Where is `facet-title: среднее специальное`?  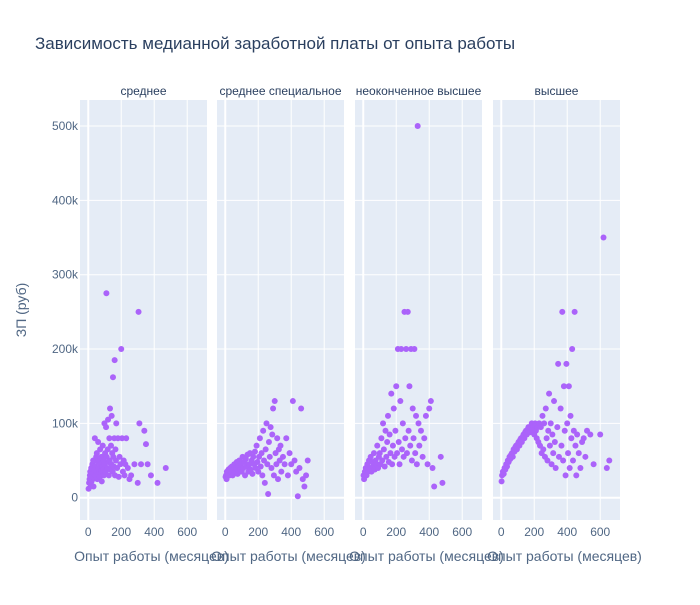 facet-title: среднее специальное is located at coordinates (280, 91).